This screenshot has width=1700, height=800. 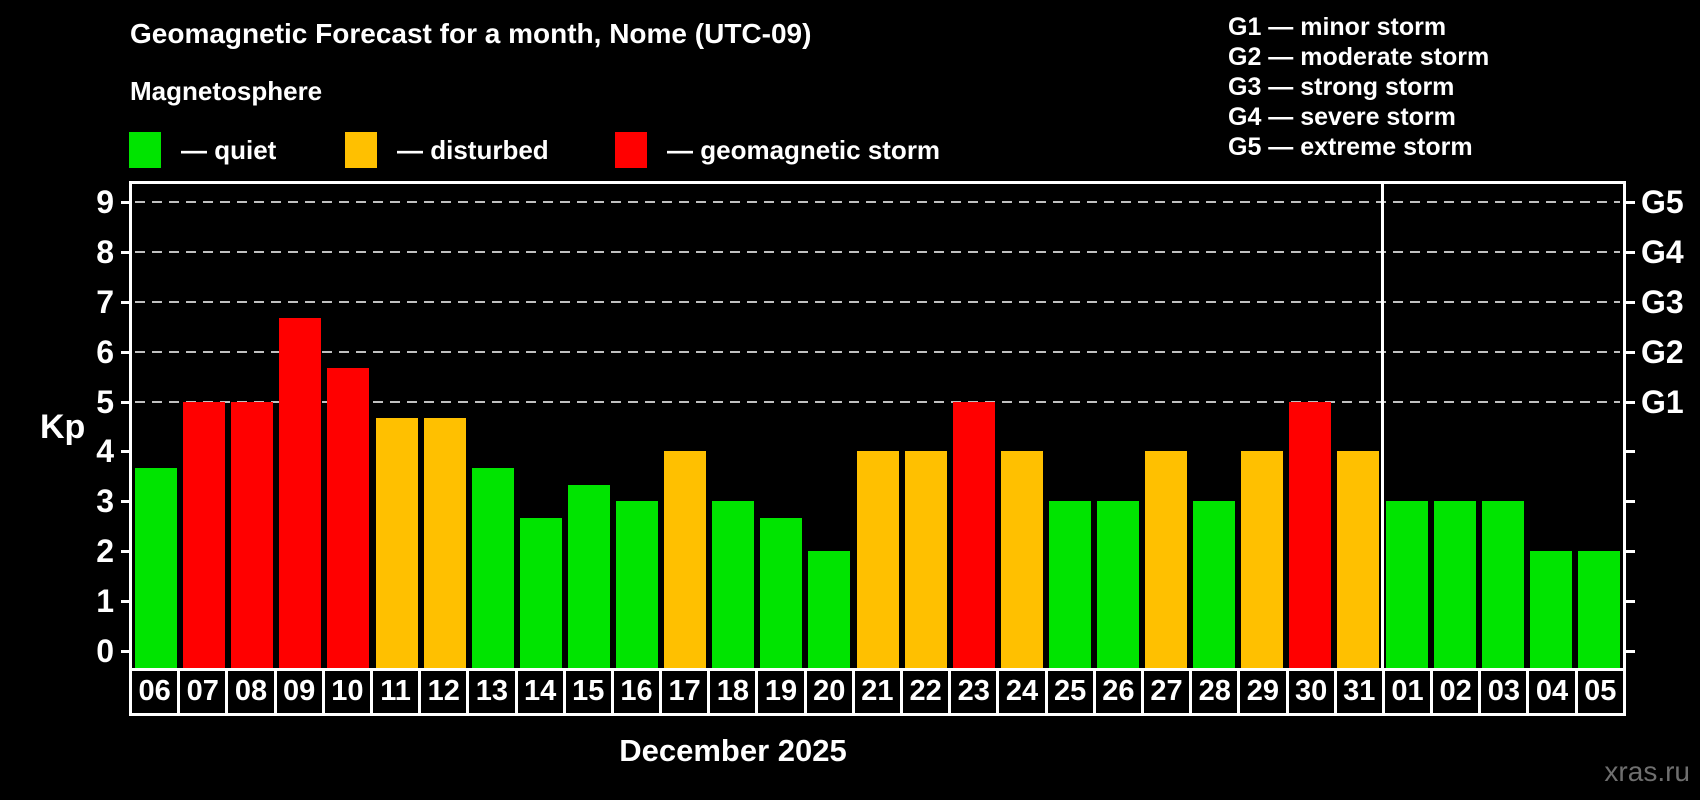 I want to click on x-label-day-12: 12, so click(x=442, y=692).